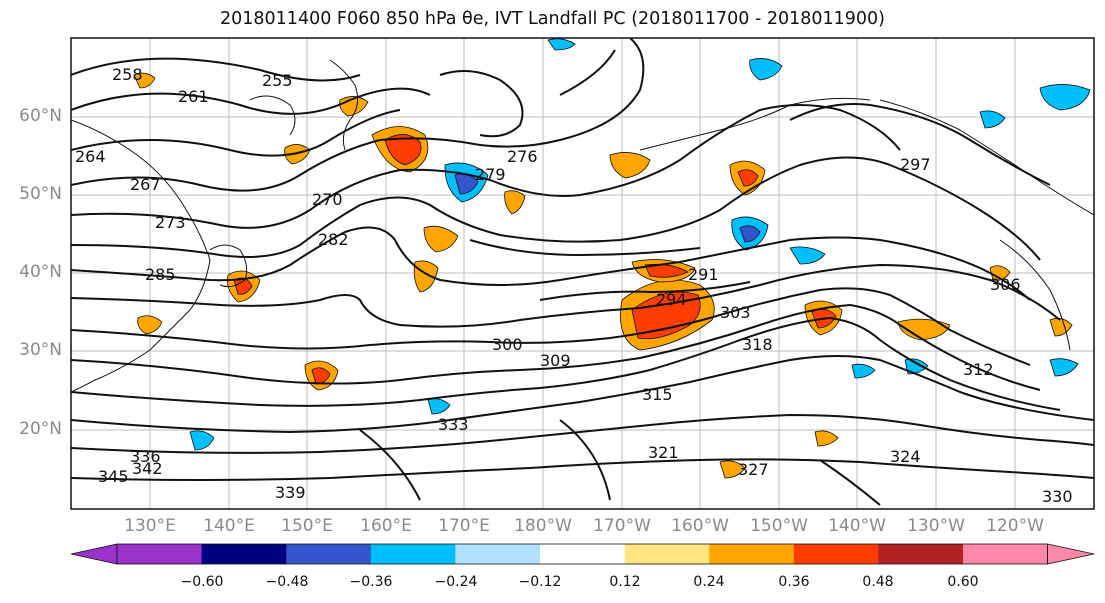 The height and width of the screenshot is (603, 1105). I want to click on latitude-label: 20°N, so click(40, 429).